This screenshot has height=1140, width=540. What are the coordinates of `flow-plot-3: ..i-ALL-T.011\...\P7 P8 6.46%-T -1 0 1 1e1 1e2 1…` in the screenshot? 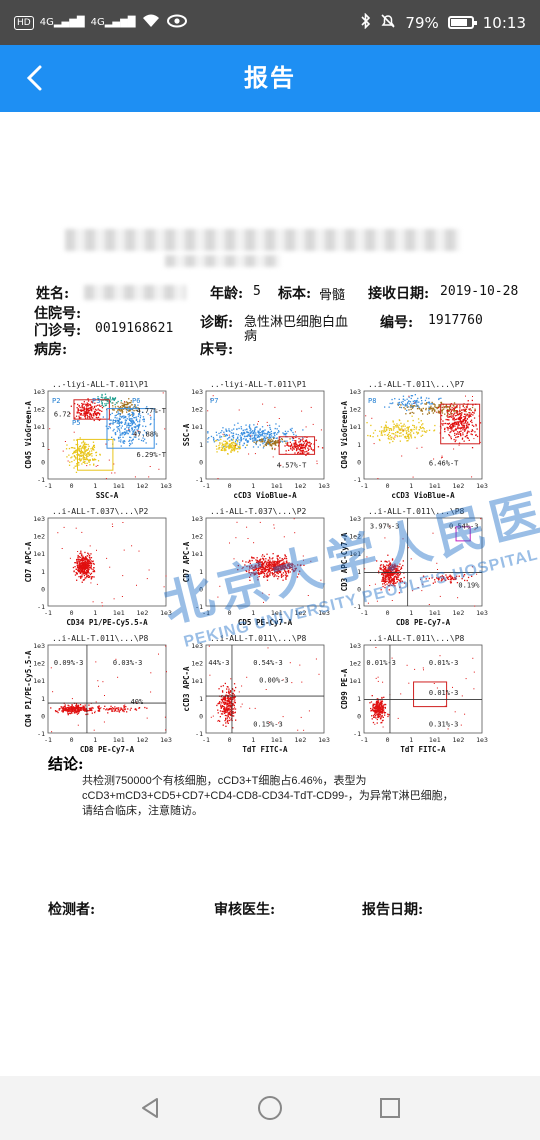 It's located at (414, 440).